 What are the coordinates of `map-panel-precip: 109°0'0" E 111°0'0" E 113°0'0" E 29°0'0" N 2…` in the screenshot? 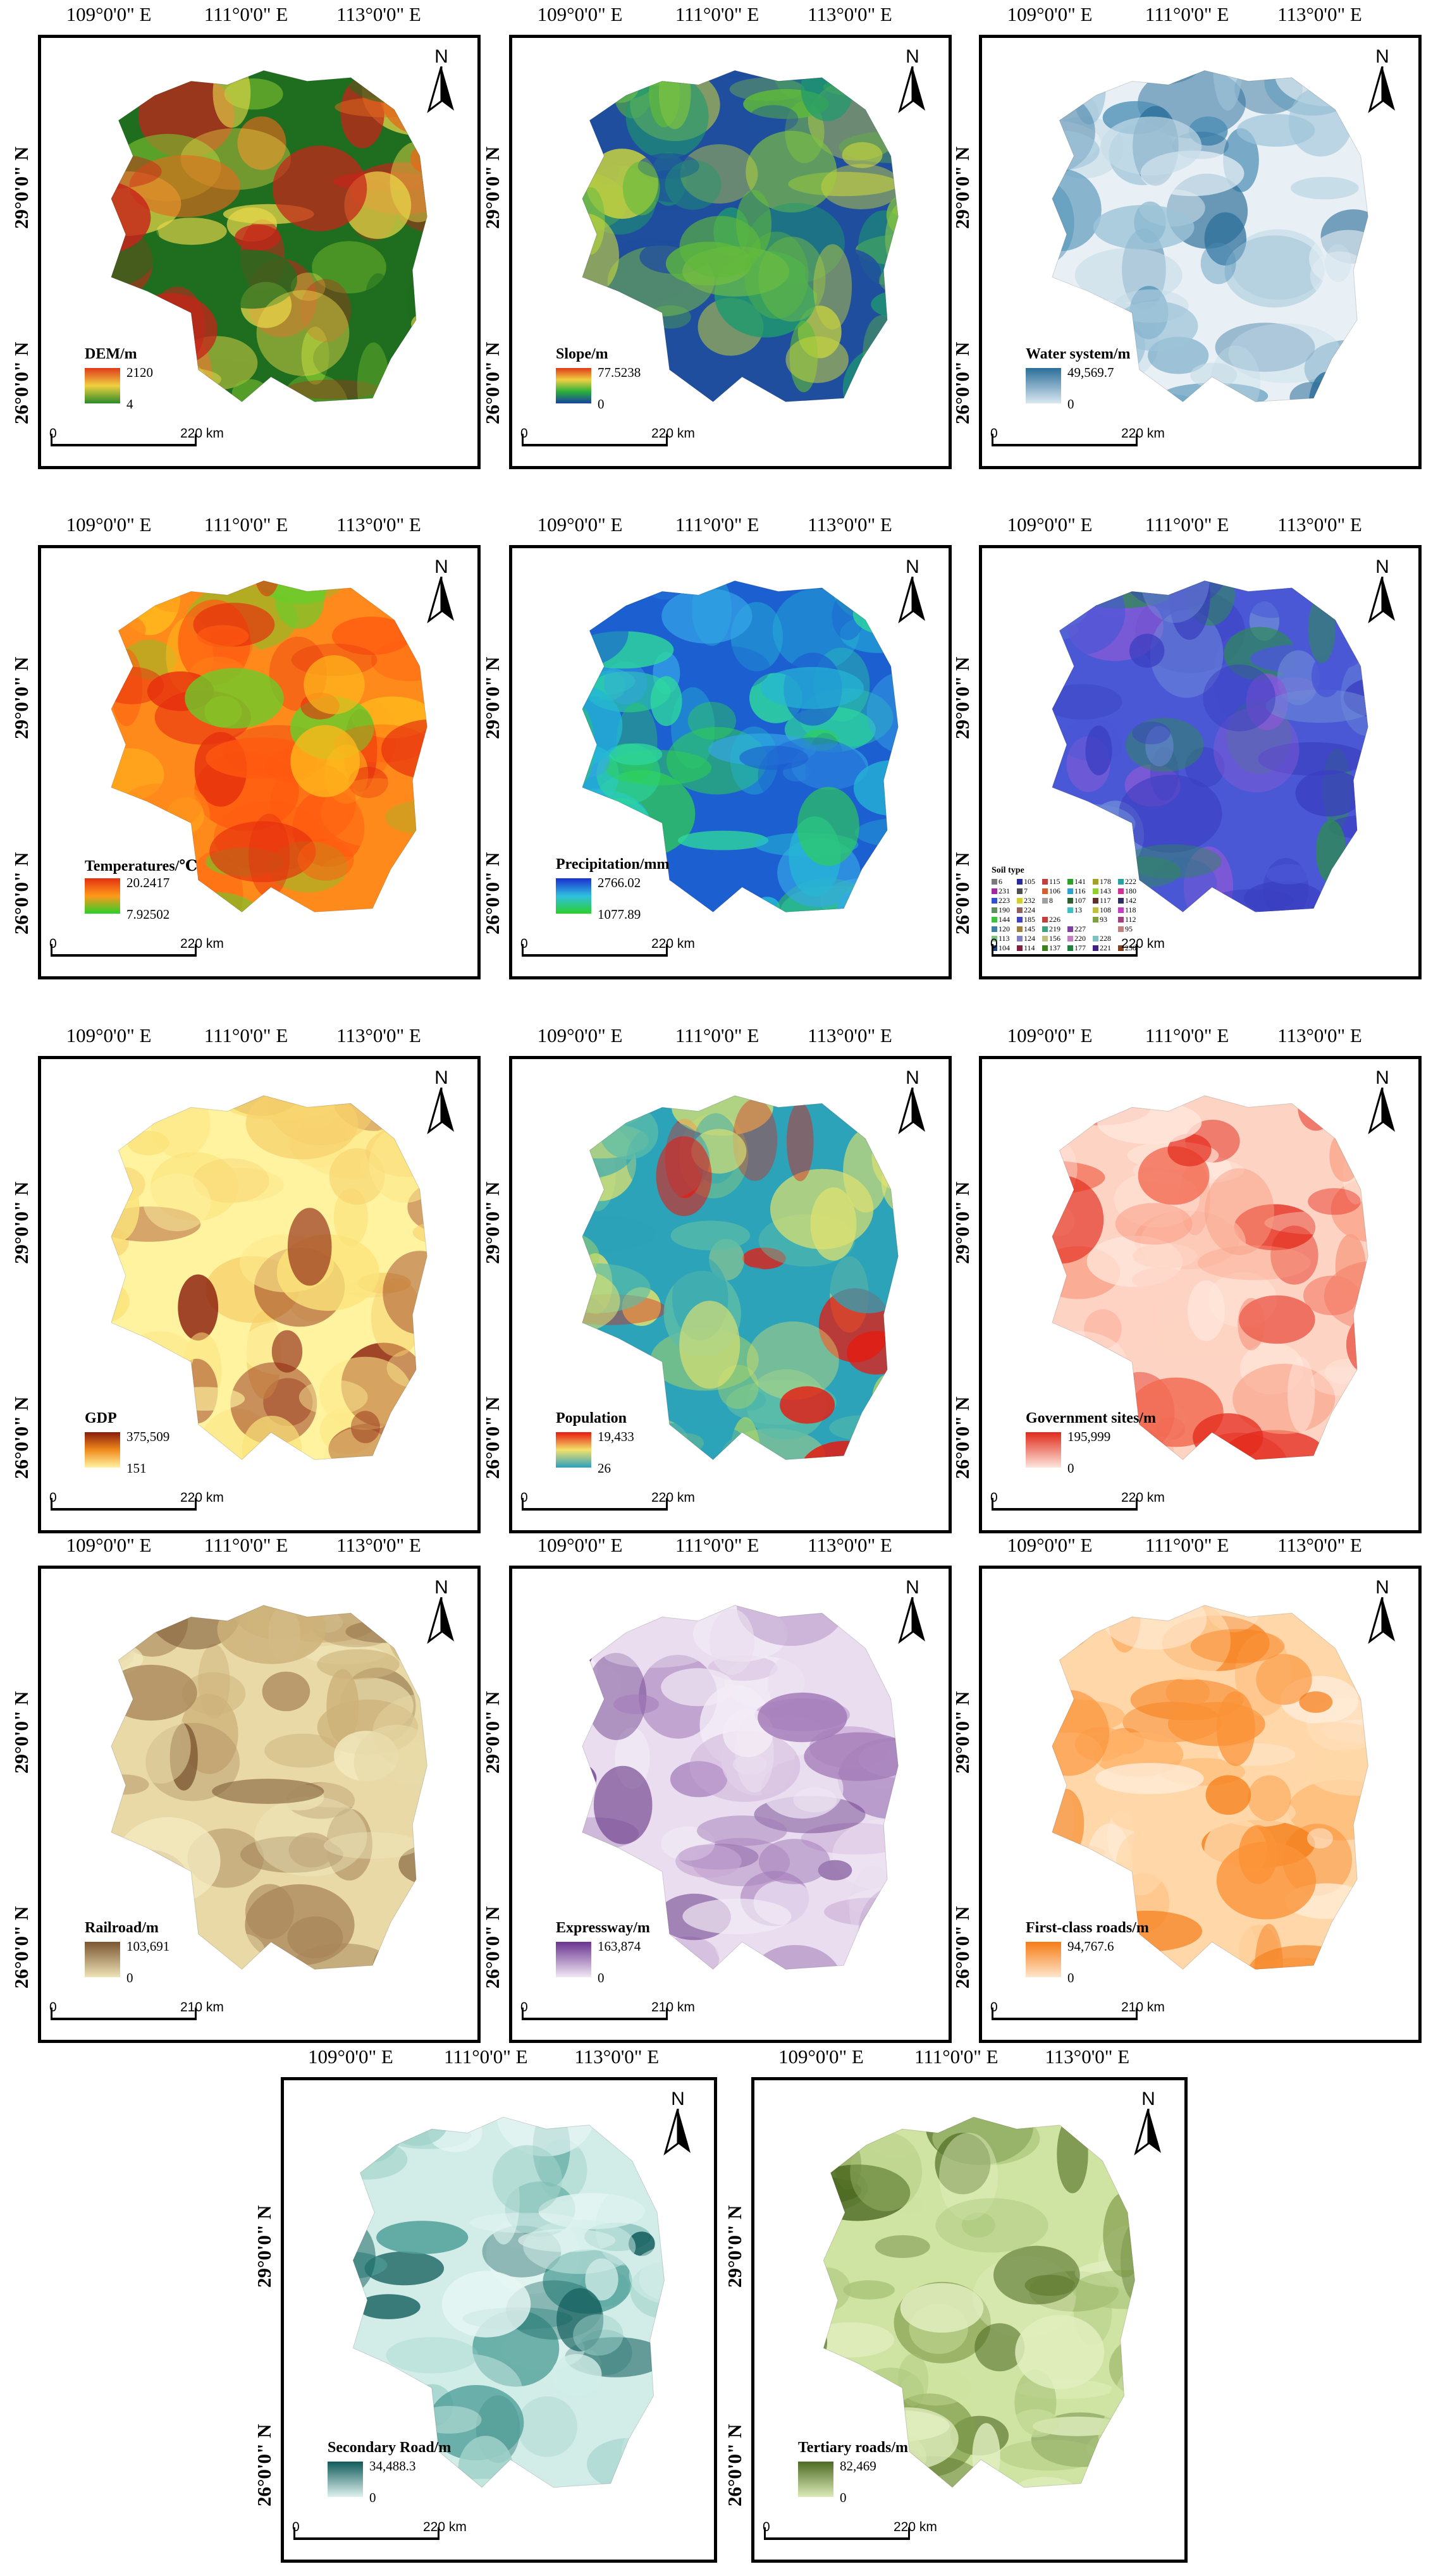 It's located at (716, 746).